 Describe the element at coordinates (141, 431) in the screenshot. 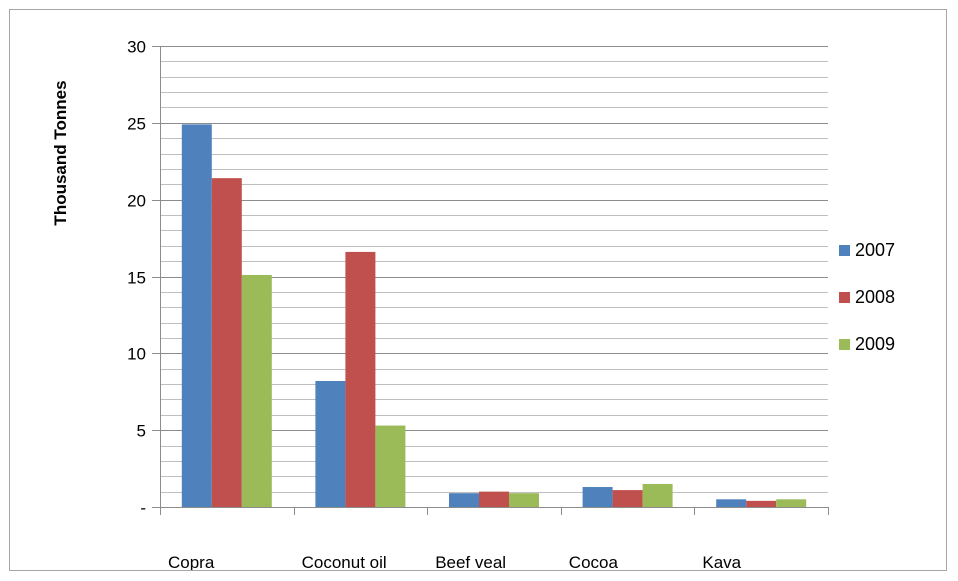

I see `y-tick-label: 5` at that location.